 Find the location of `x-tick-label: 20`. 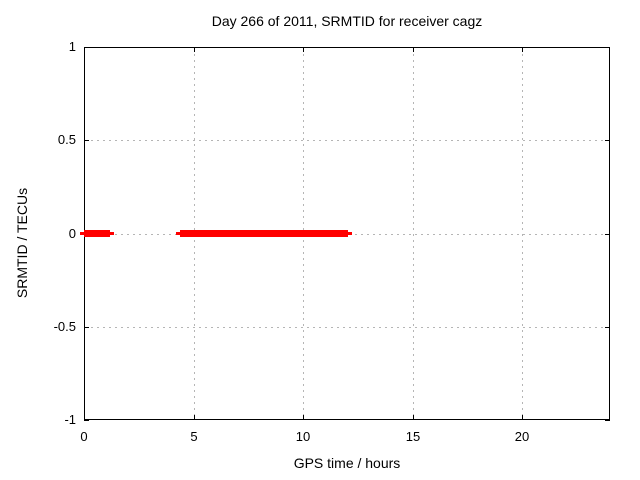

x-tick-label: 20 is located at coordinates (522, 436).